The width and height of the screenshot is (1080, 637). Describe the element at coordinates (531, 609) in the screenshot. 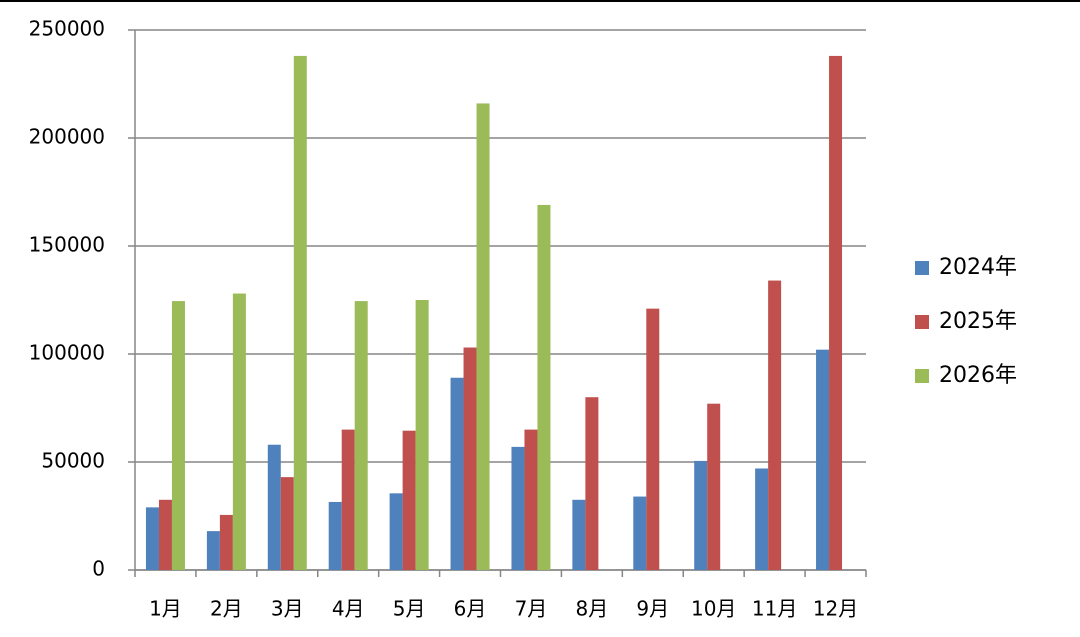

I see `x-tick-label: 7月` at that location.